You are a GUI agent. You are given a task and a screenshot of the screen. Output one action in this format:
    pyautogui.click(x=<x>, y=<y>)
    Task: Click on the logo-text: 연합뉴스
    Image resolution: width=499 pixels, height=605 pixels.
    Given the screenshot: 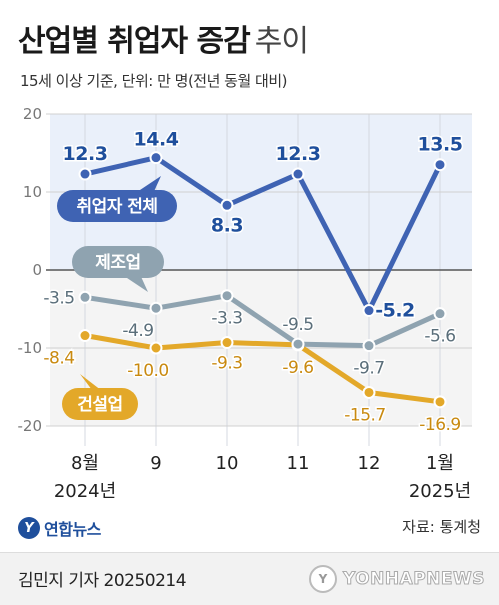 What is the action you would take?
    pyautogui.click(x=72, y=529)
    